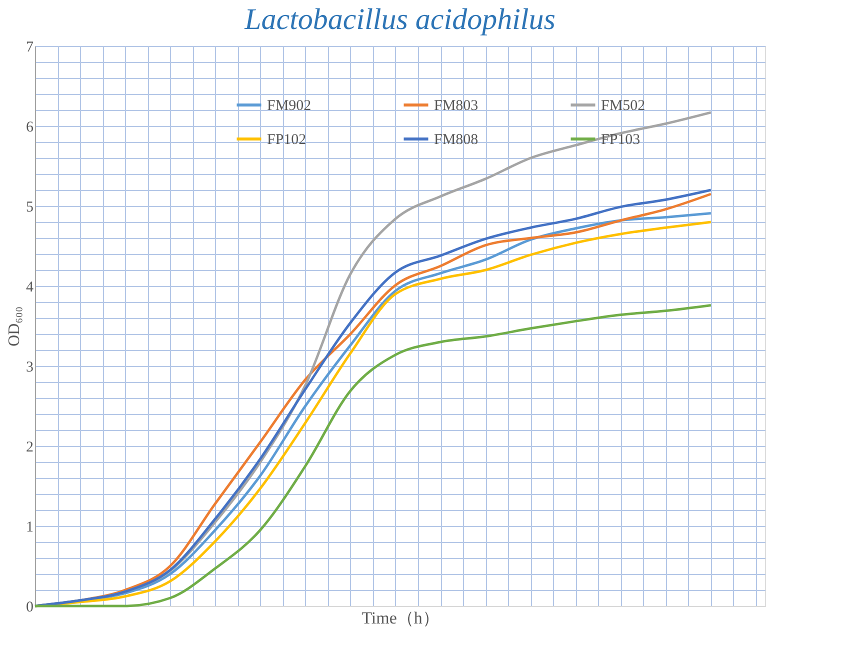 This screenshot has height=657, width=857. What do you see at coordinates (400, 19) in the screenshot?
I see `chart-title: Lactobacillus acidophilus` at bounding box center [400, 19].